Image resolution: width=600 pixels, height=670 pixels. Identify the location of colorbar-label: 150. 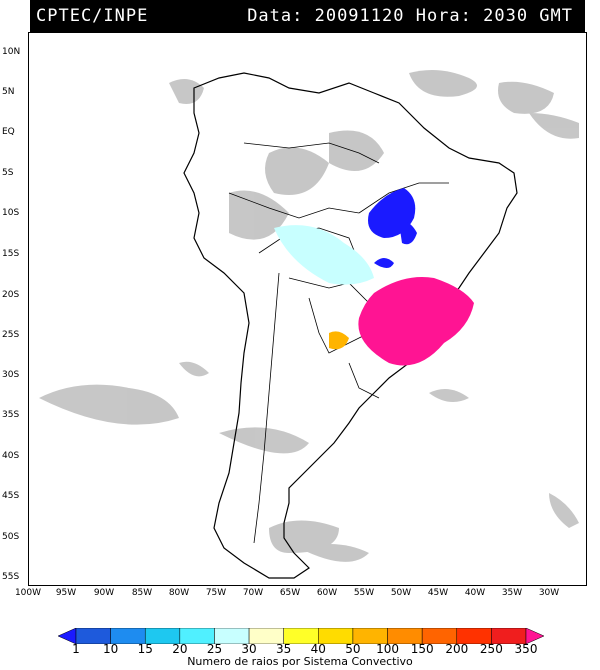
(422, 649).